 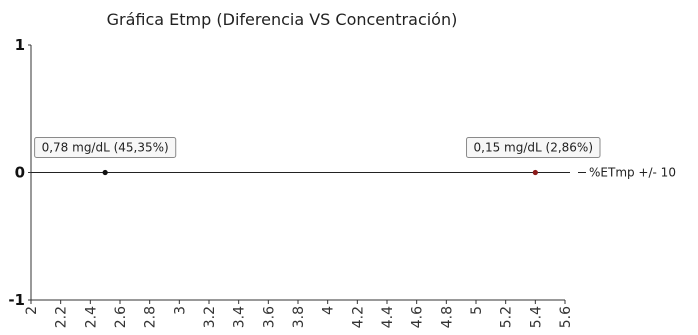 I want to click on data-point-label: 0,78 mg/dL (45,35%), so click(x=105, y=148).